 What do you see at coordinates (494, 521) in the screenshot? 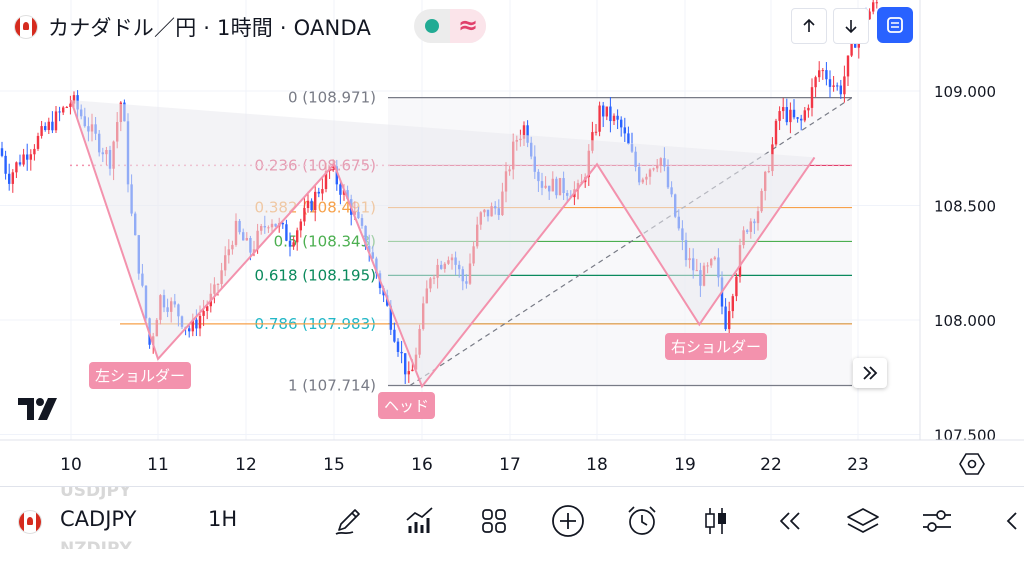
I see `layout-grid-button` at bounding box center [494, 521].